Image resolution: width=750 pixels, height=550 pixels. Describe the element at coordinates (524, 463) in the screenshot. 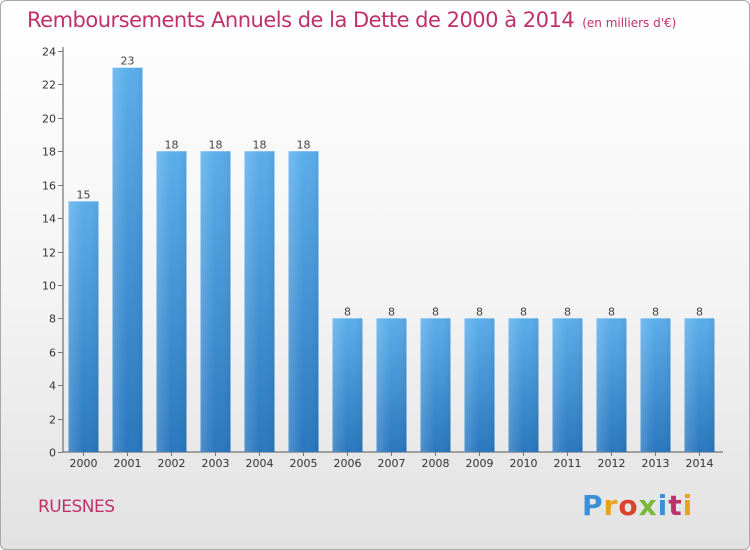

I see `x-tick-label: 2010` at that location.